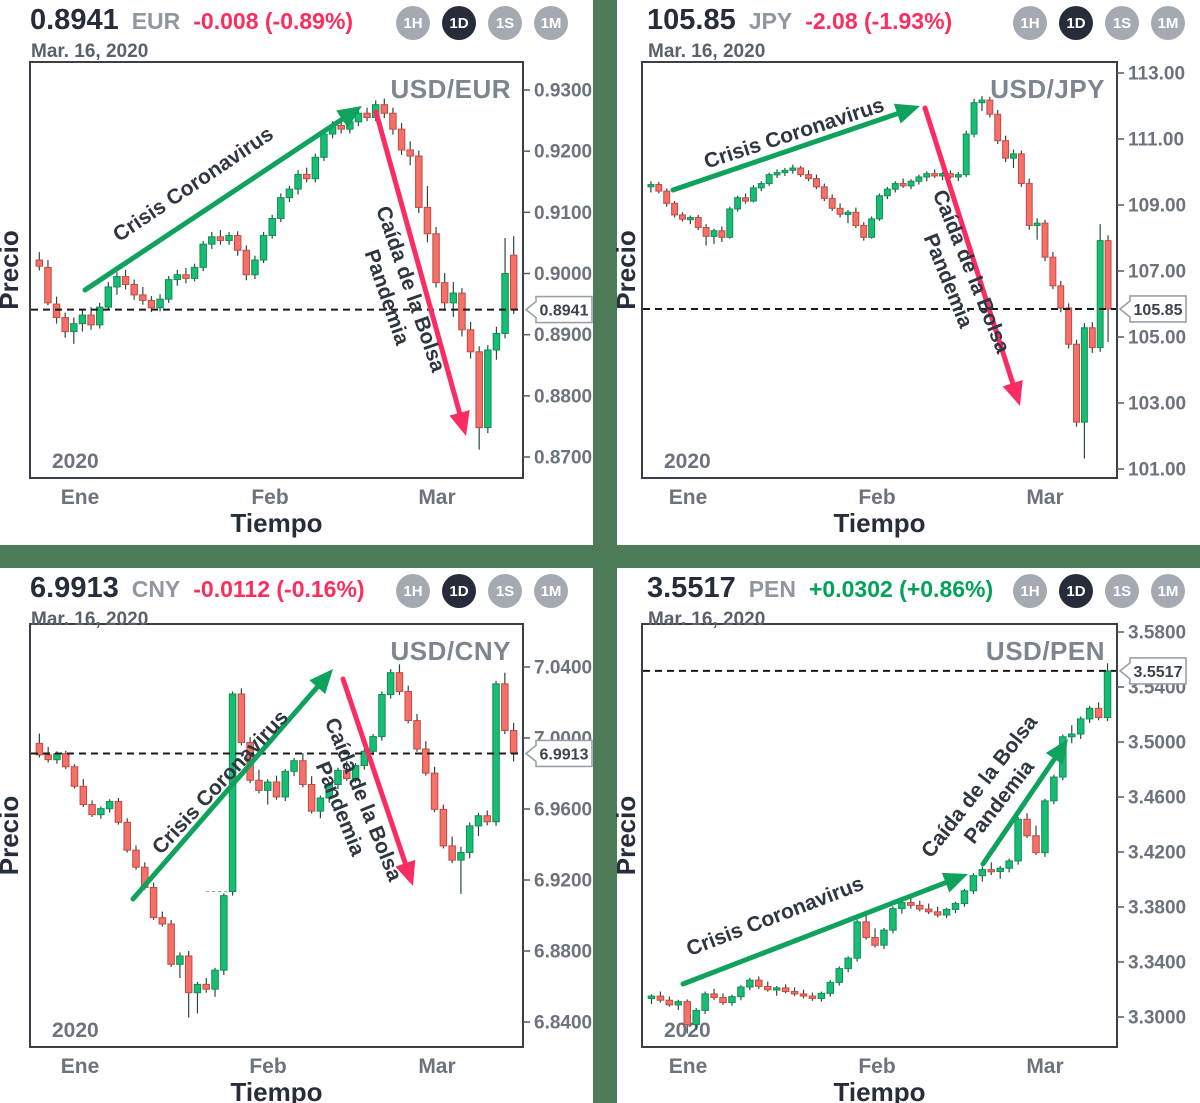 This screenshot has width=1200, height=1103. I want to click on price-value: 6.9913, so click(74, 588).